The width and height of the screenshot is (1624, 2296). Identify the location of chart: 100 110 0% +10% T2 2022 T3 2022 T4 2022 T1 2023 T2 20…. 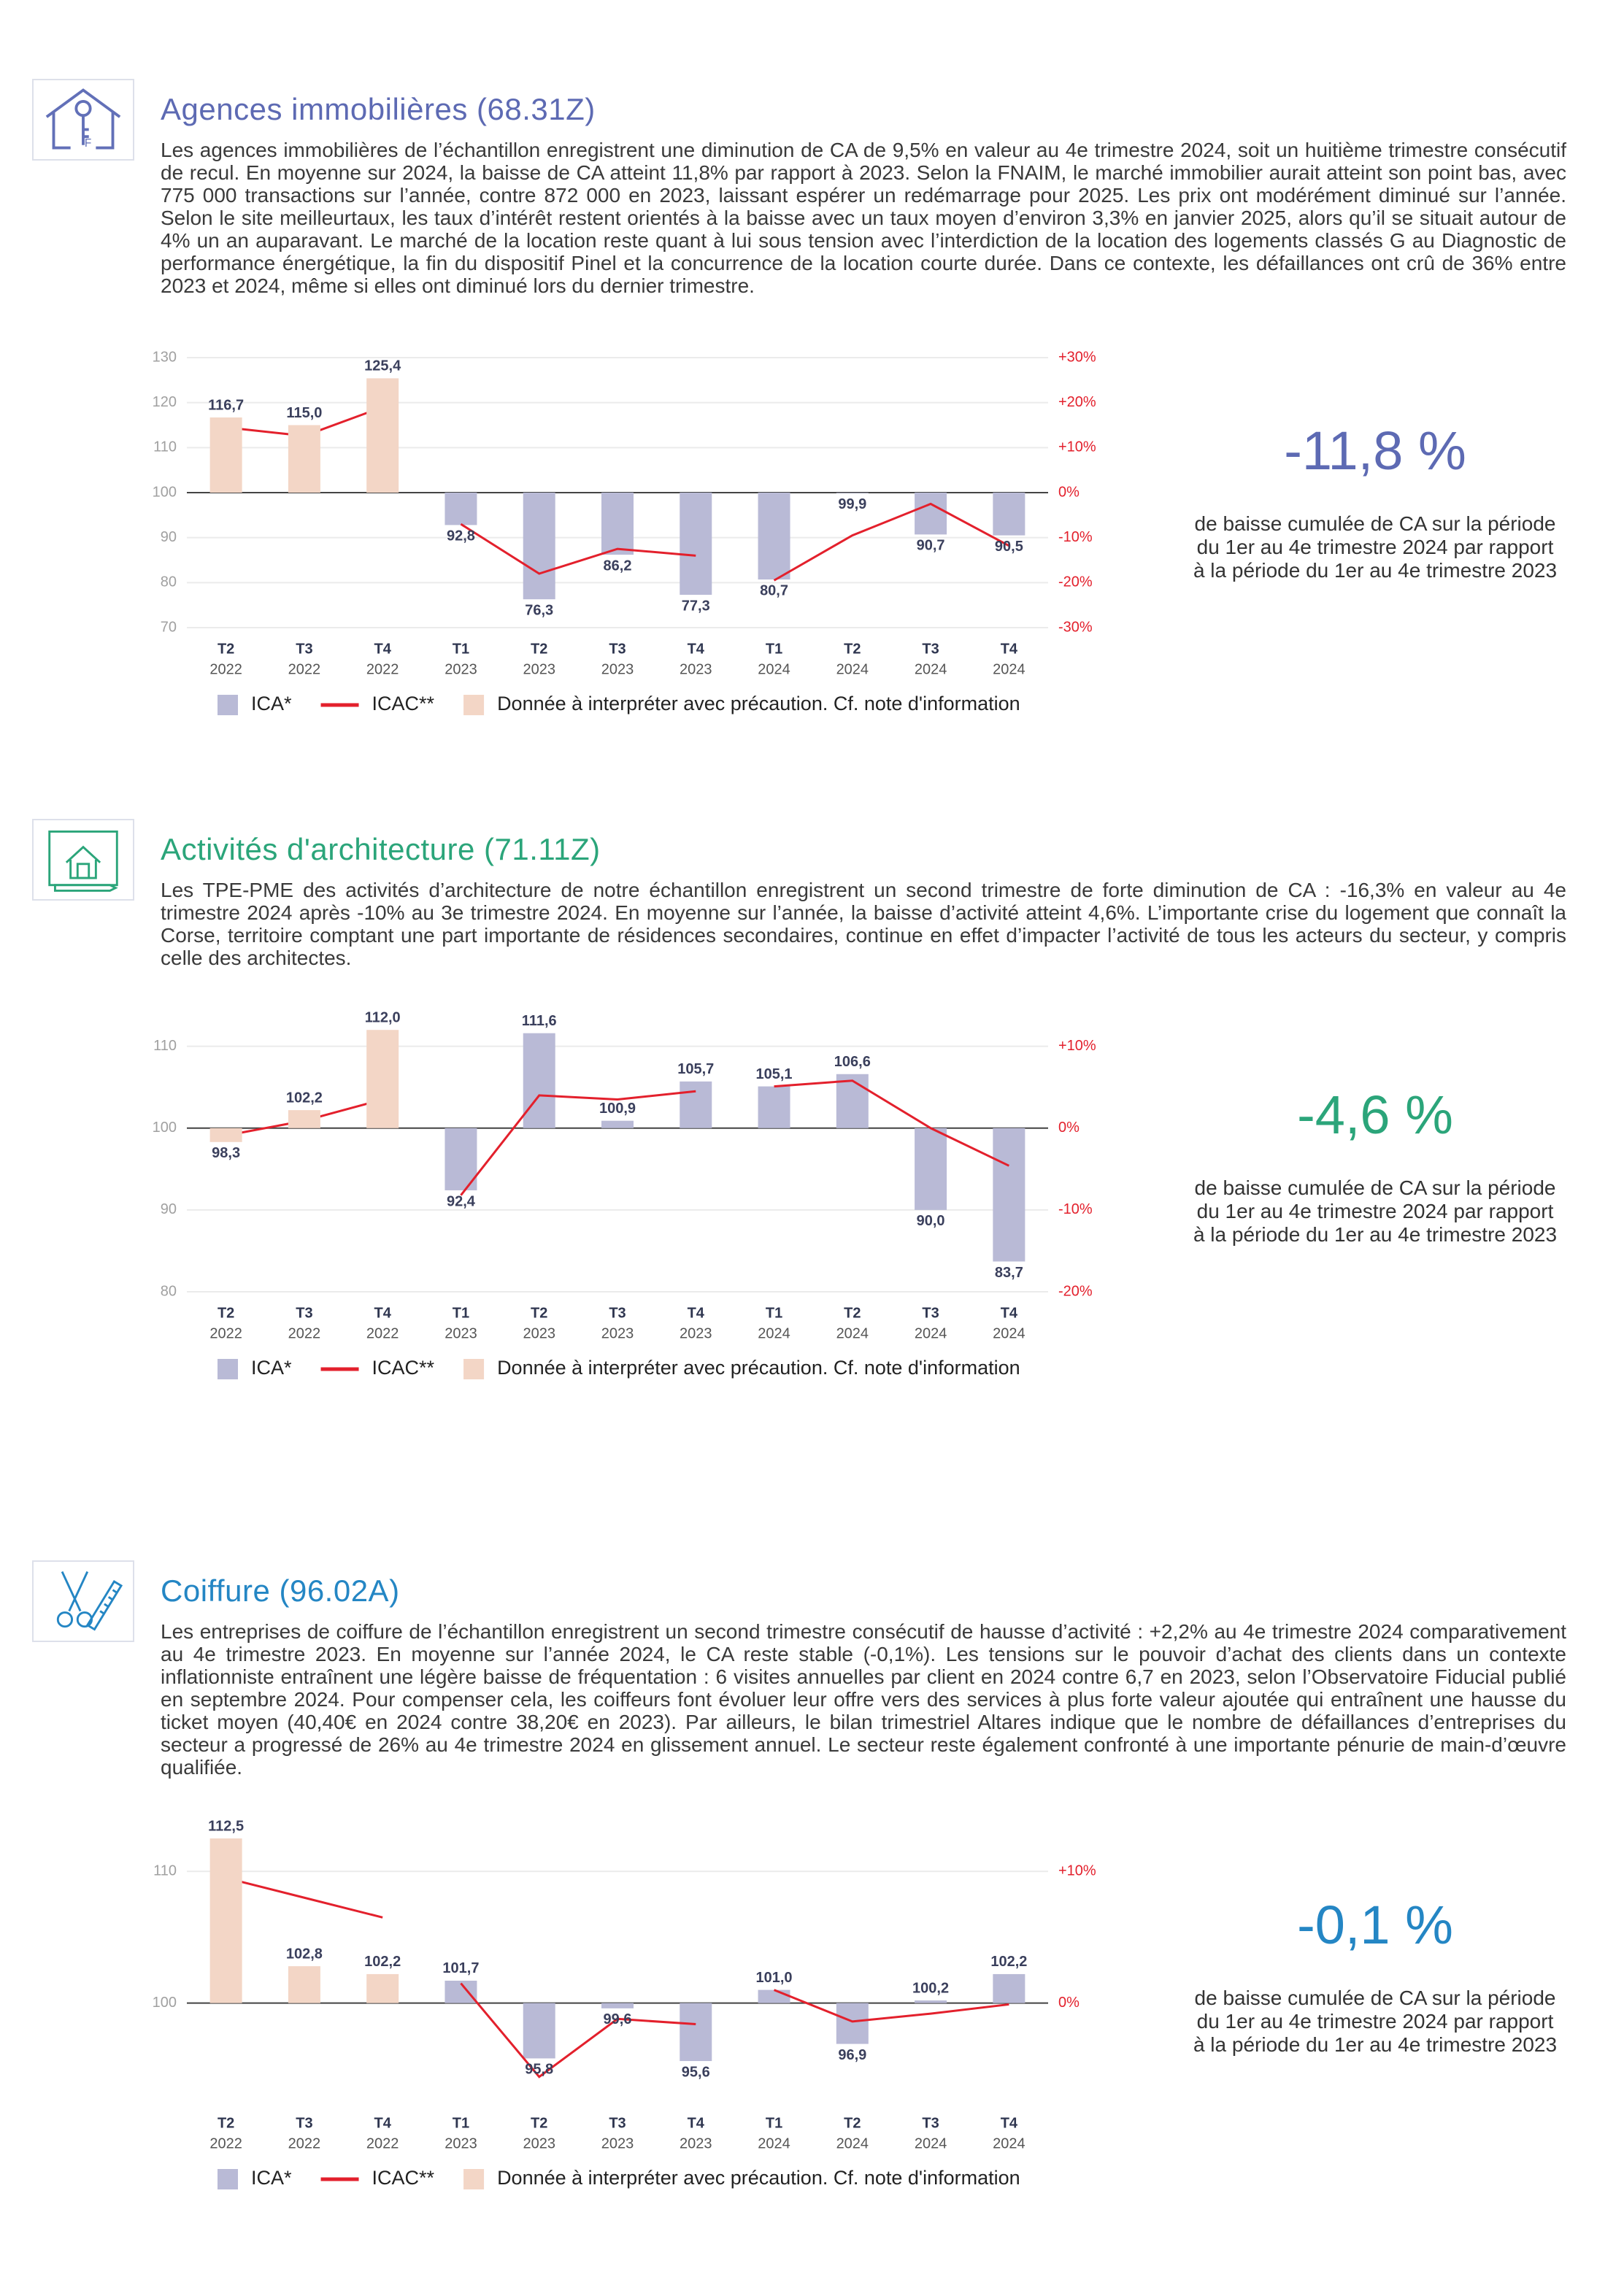
(624, 2003).